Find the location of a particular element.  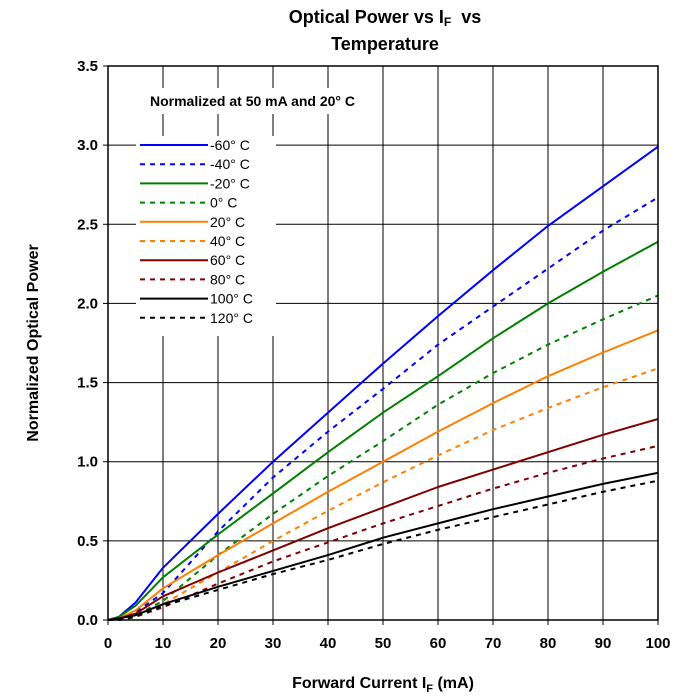

x-tick-label: 0 is located at coordinates (108, 643).